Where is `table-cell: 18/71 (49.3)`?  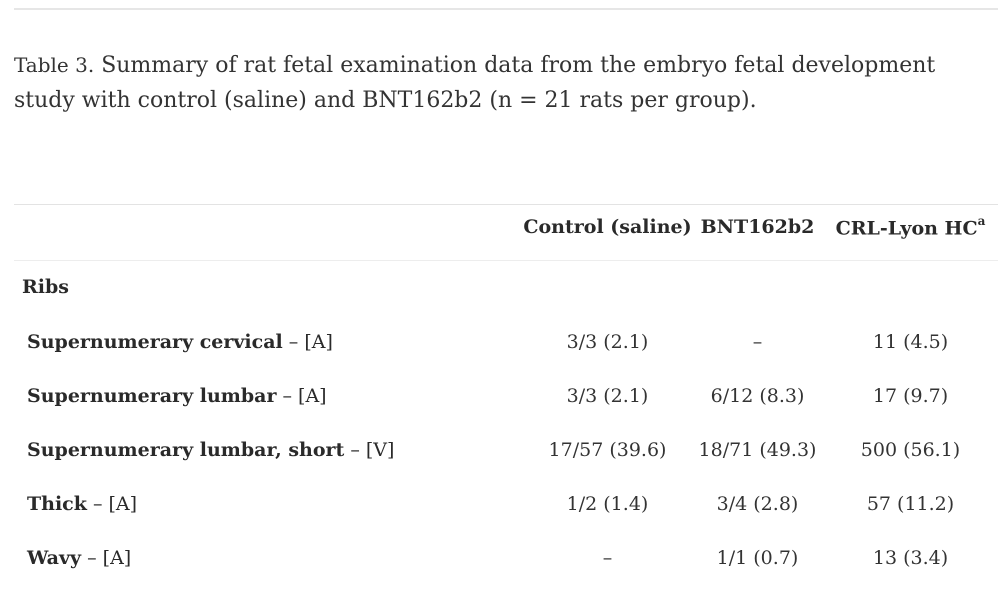 table-cell: 18/71 (49.3) is located at coordinates (757, 450).